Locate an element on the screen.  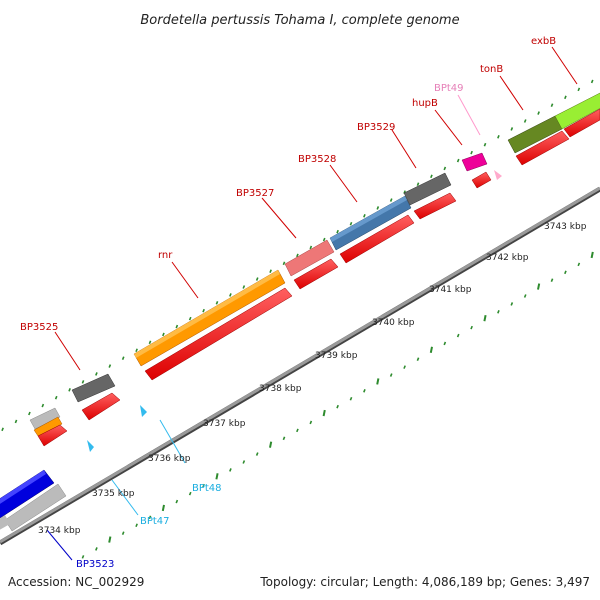
gene-label-hupb: hupB is located at coordinates (425, 103).